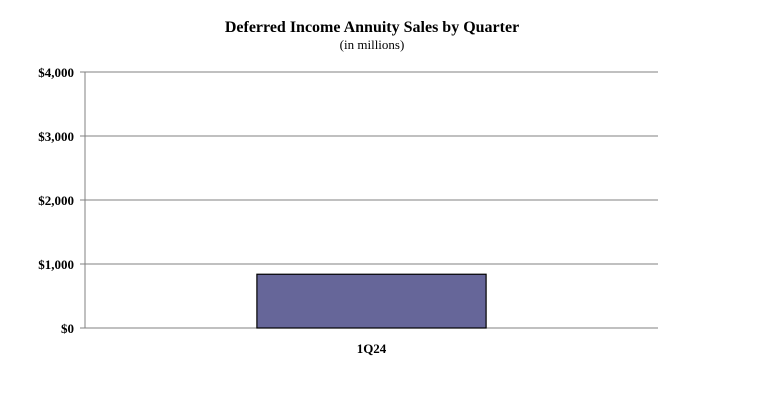  What do you see at coordinates (372, 44) in the screenshot?
I see `chart-subtitle: (in millions)` at bounding box center [372, 44].